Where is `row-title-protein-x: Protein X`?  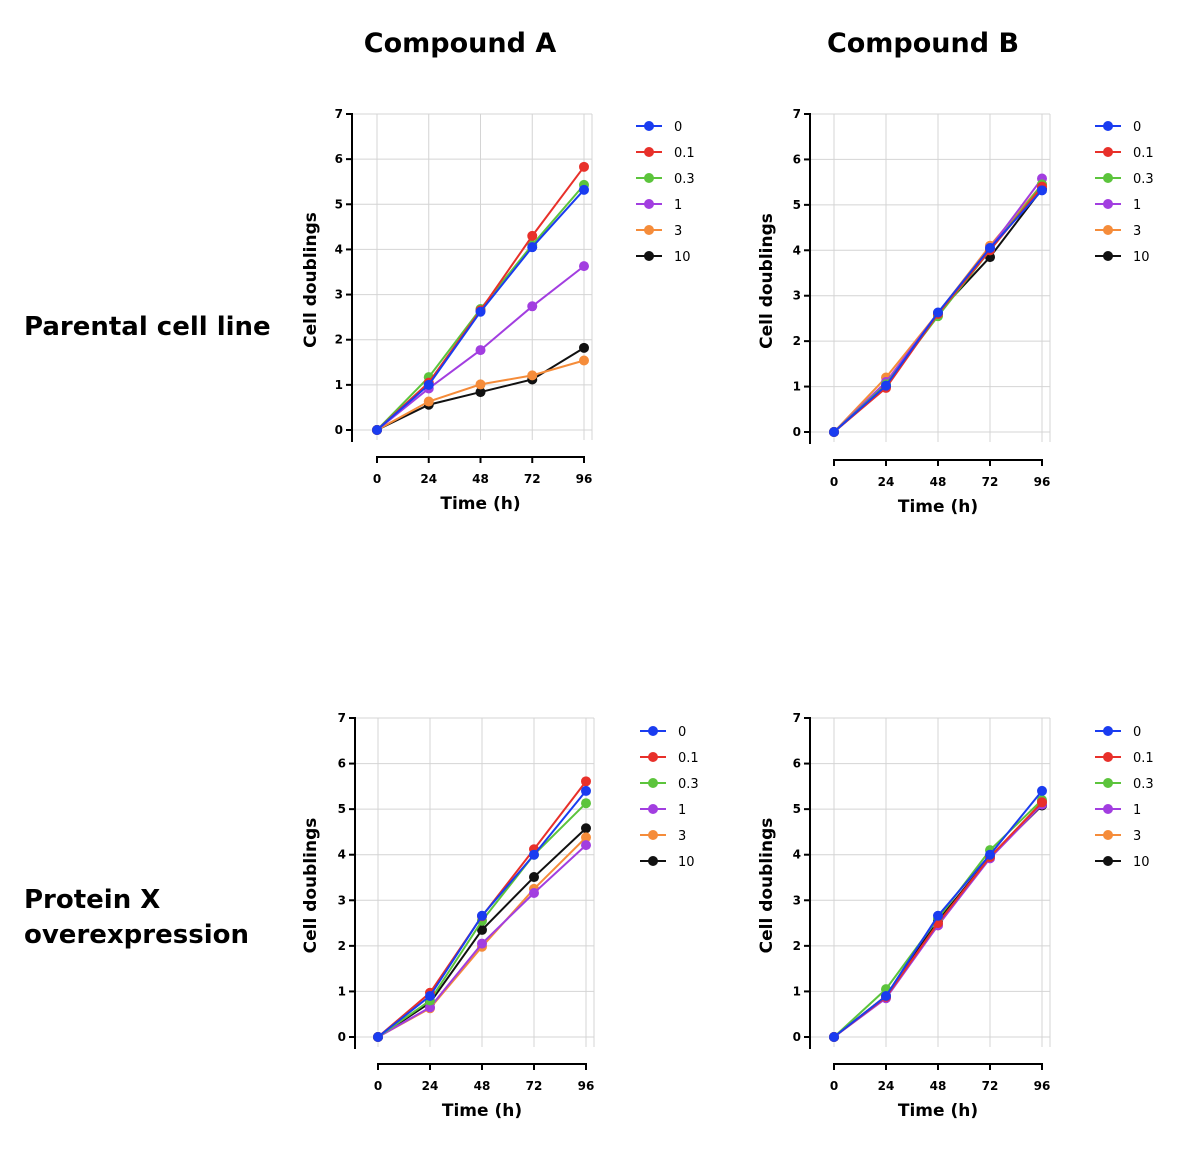 row-title-protein-x: Protein X is located at coordinates (92, 900).